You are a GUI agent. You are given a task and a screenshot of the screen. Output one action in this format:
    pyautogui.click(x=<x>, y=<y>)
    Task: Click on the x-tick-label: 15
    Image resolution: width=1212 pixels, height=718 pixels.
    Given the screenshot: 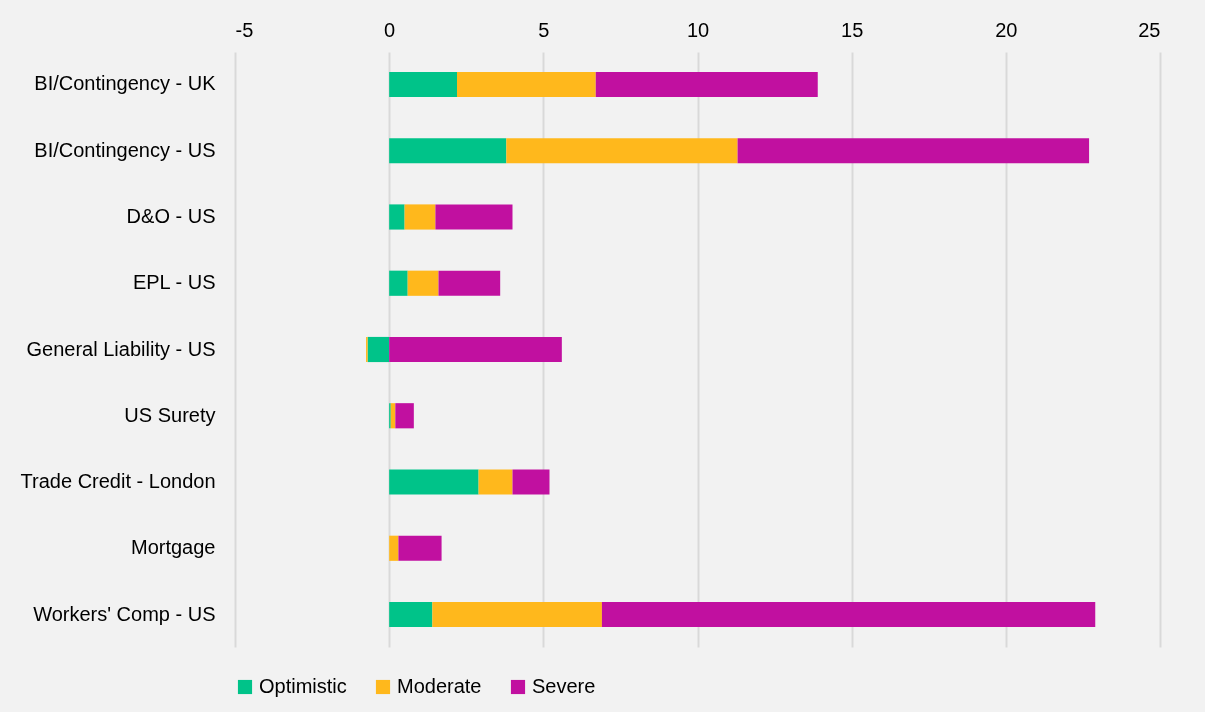 What is the action you would take?
    pyautogui.click(x=852, y=29)
    